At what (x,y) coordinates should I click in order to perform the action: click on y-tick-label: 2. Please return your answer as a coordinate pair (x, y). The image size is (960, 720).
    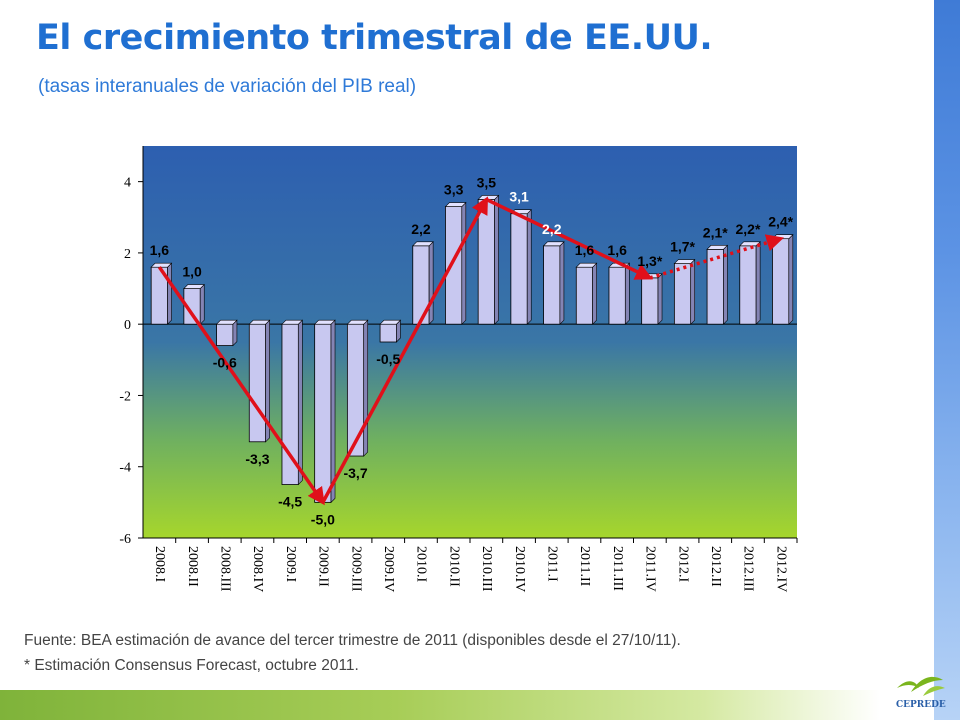
    Looking at the image, I should click on (127, 254).